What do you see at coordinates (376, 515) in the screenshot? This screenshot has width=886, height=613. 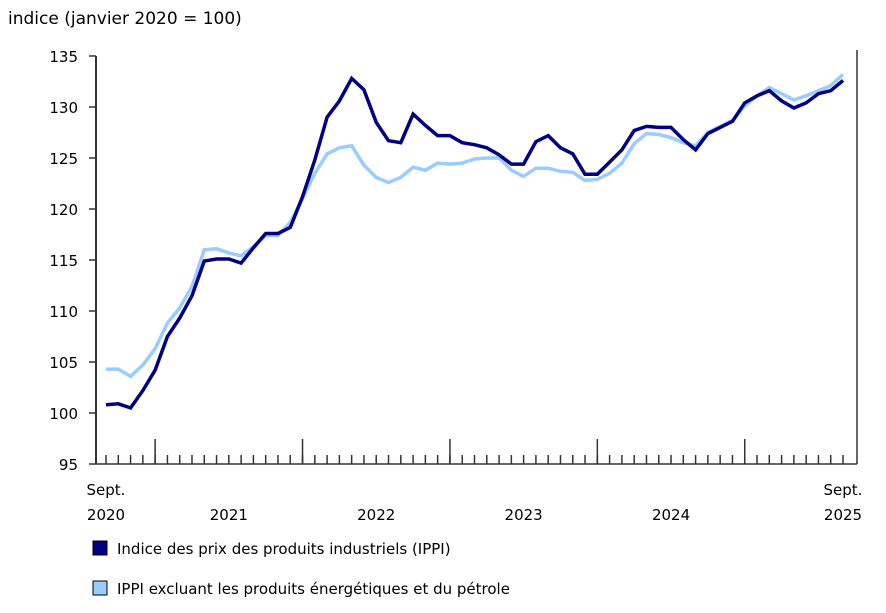 I see `x-tick-label: 2022` at bounding box center [376, 515].